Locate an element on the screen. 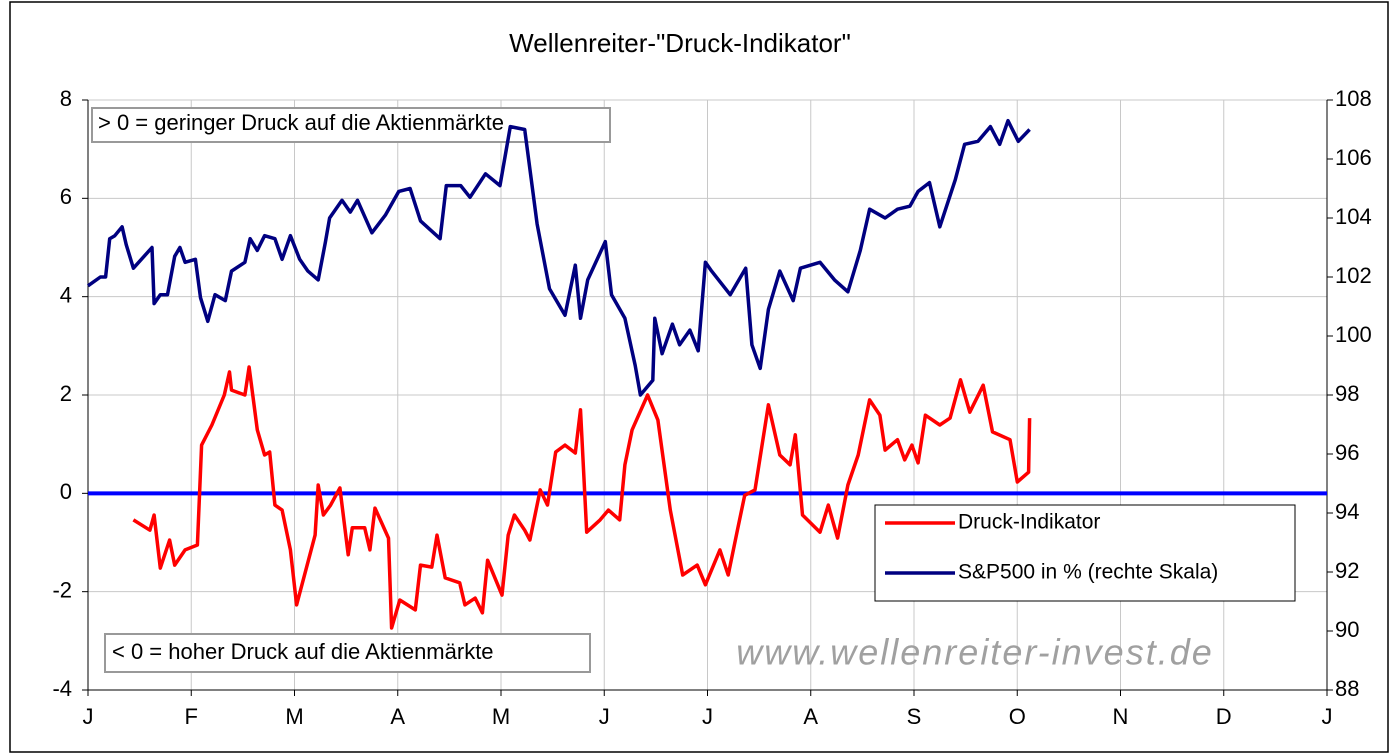  y-tick-label: 6 is located at coordinates (66, 196).